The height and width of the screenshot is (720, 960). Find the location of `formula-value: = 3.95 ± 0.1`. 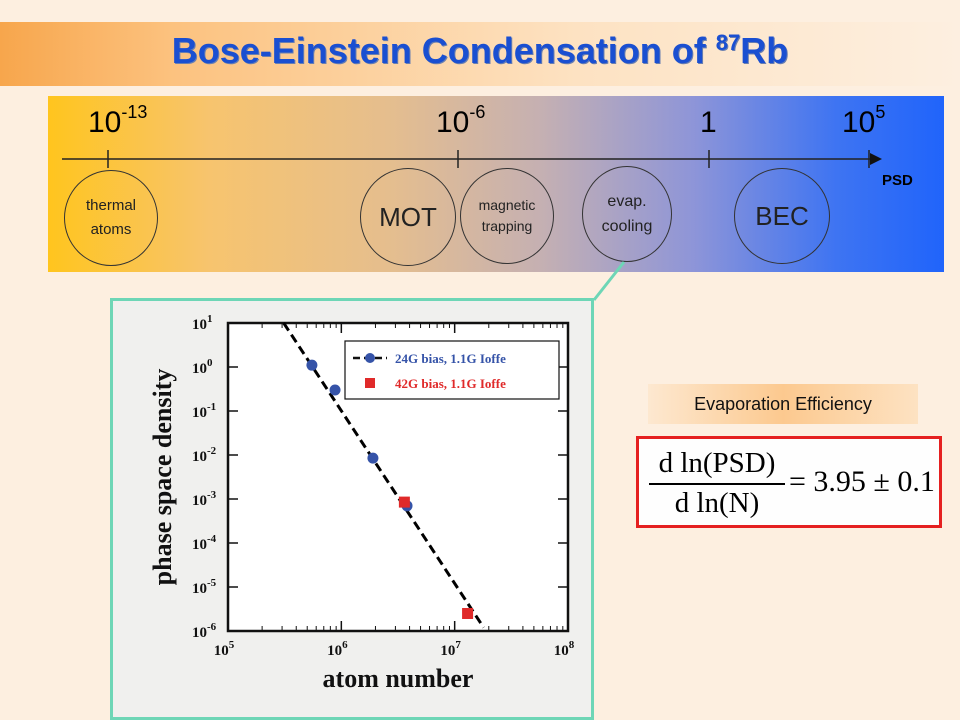

formula-value: = 3.95 ± 0.1 is located at coordinates (862, 481).